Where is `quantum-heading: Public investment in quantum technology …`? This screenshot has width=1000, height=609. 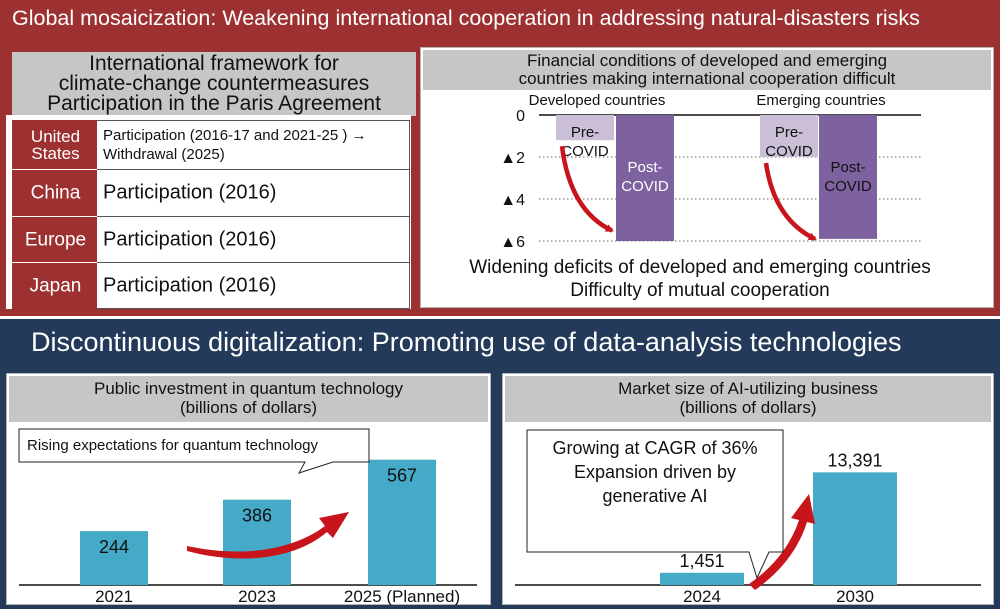 quantum-heading: Public investment in quantum technology … is located at coordinates (248, 399).